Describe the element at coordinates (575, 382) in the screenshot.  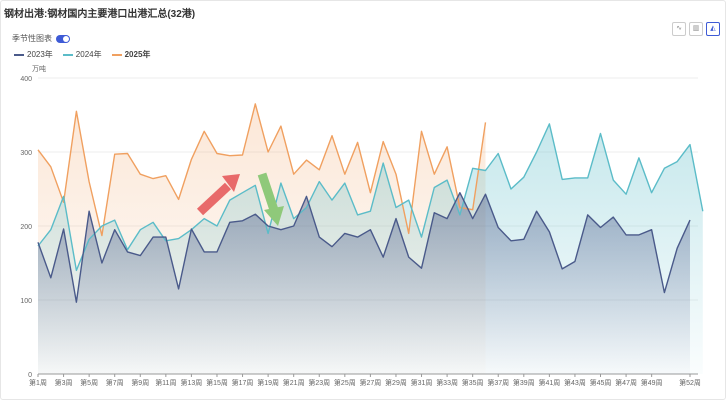
I see `x-tick-label: 第43周` at that location.